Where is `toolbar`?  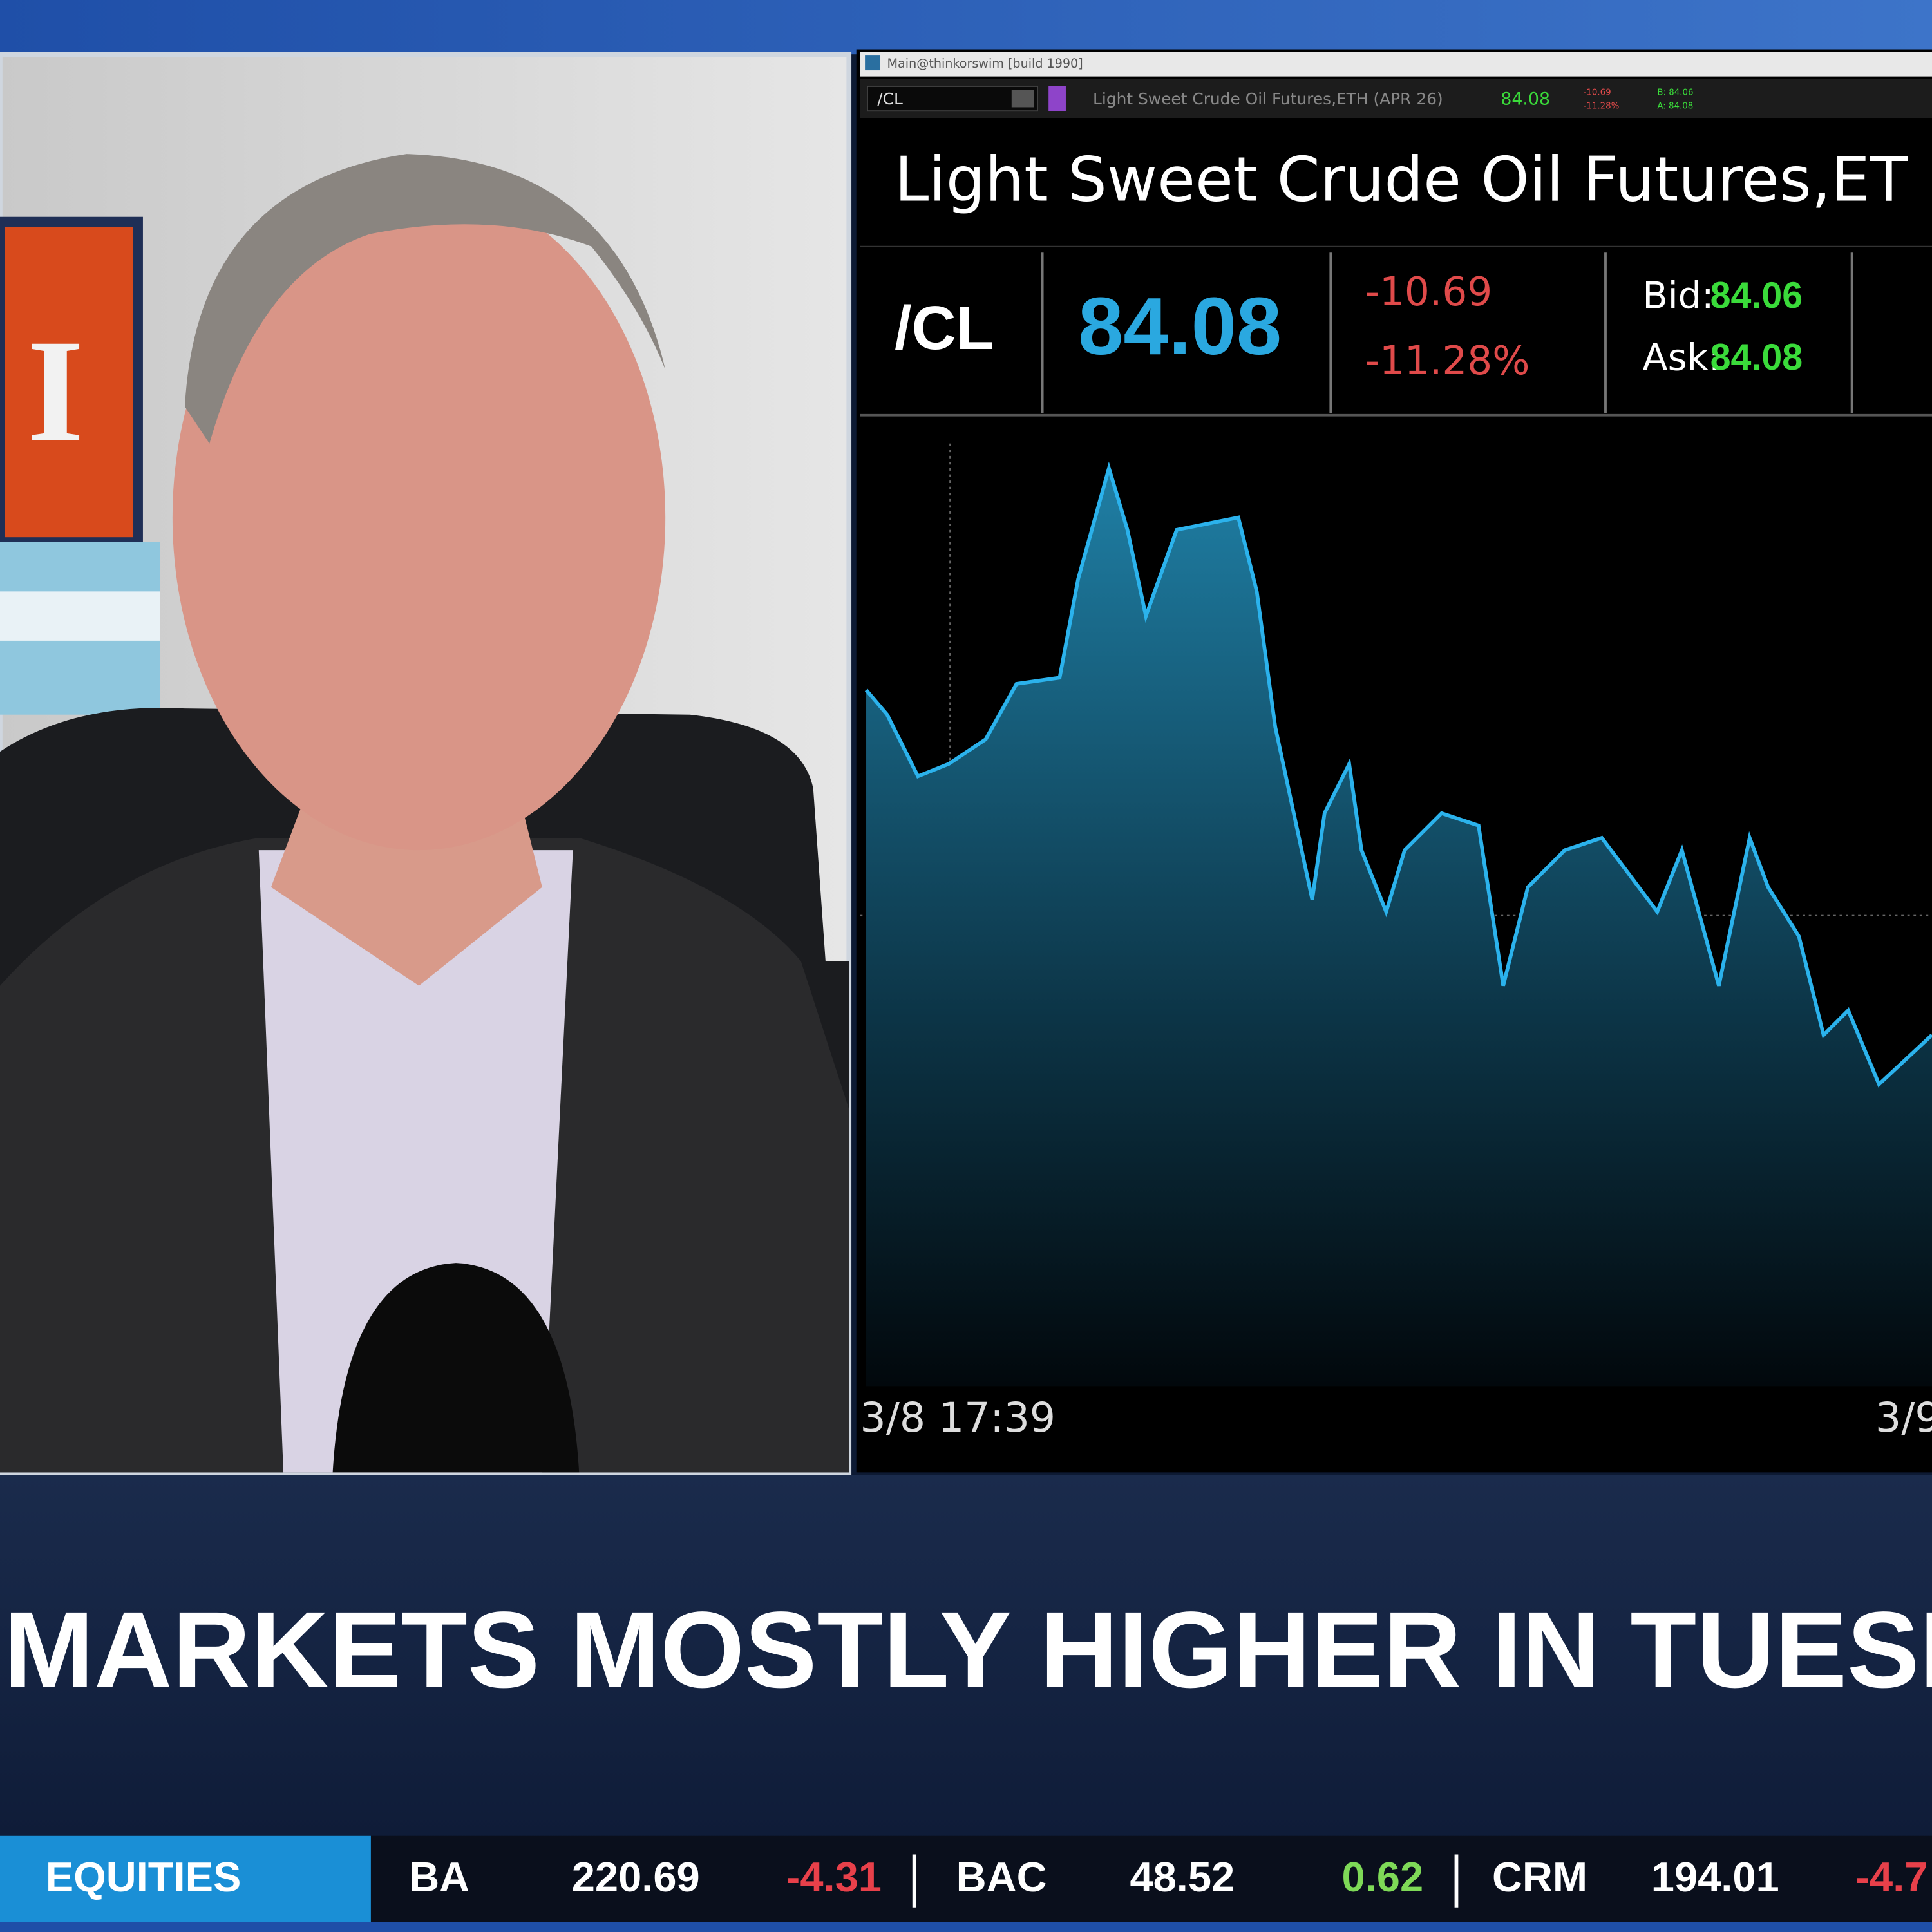 toolbar is located at coordinates (1396, 99).